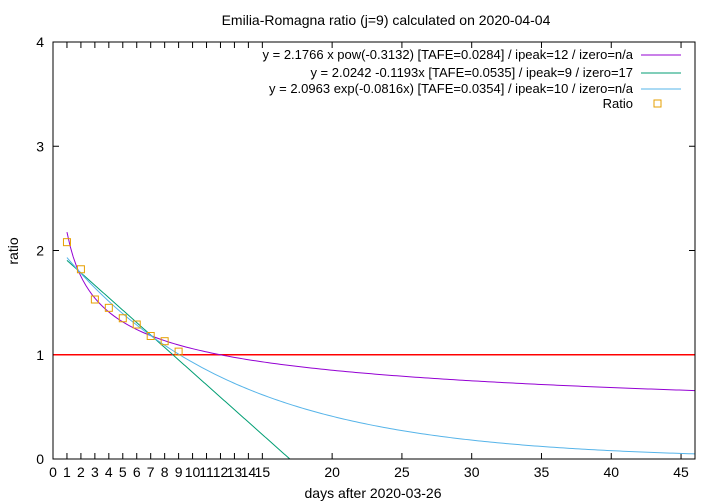  I want to click on x-tick-label: 40, so click(611, 472).